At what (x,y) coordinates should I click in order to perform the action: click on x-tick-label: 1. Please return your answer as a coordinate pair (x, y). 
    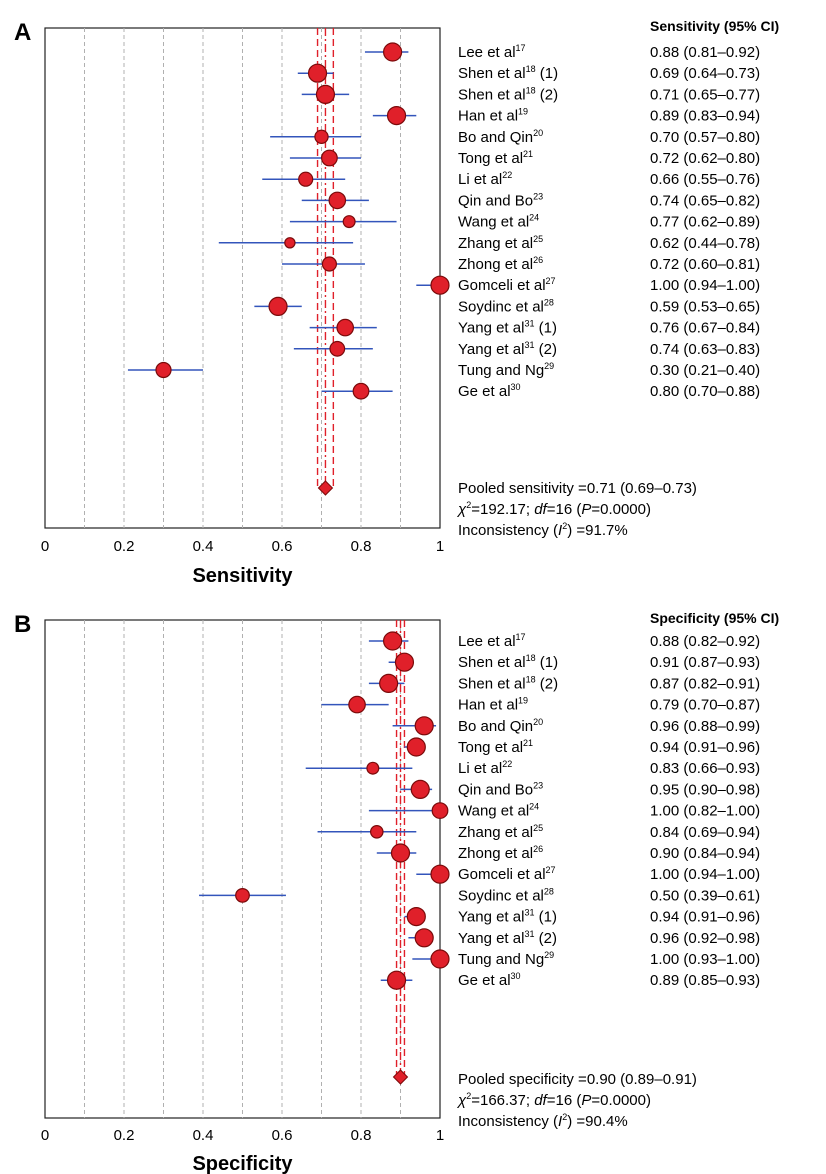
    Looking at the image, I should click on (440, 1135).